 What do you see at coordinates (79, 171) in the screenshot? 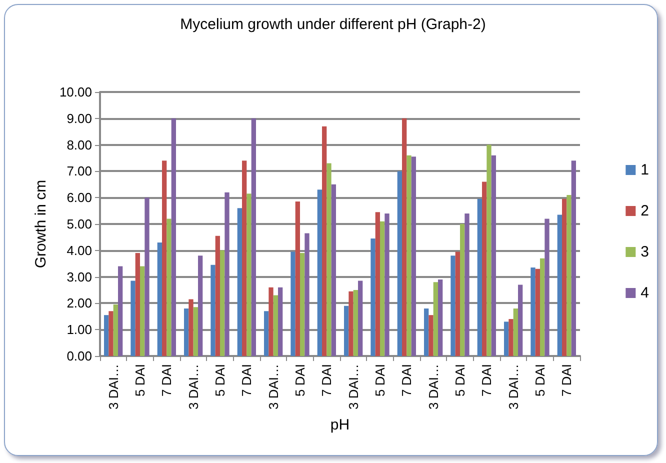
I see `y-tick-label: 7.00` at bounding box center [79, 171].